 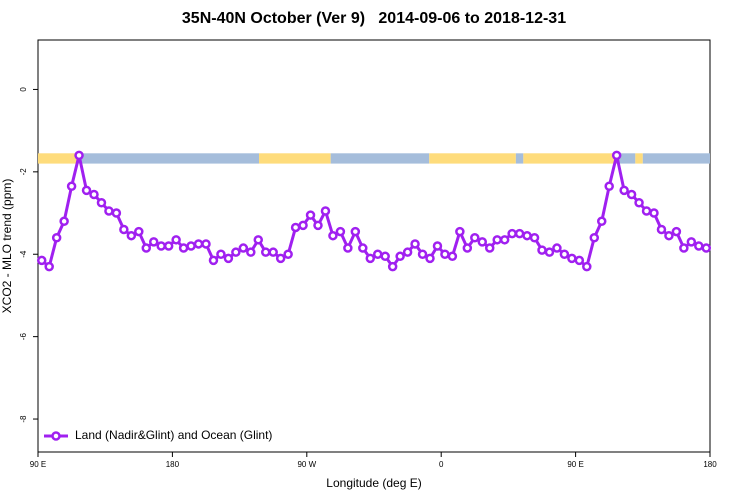 I want to click on x-tick-label: 90 W, so click(x=306, y=464).